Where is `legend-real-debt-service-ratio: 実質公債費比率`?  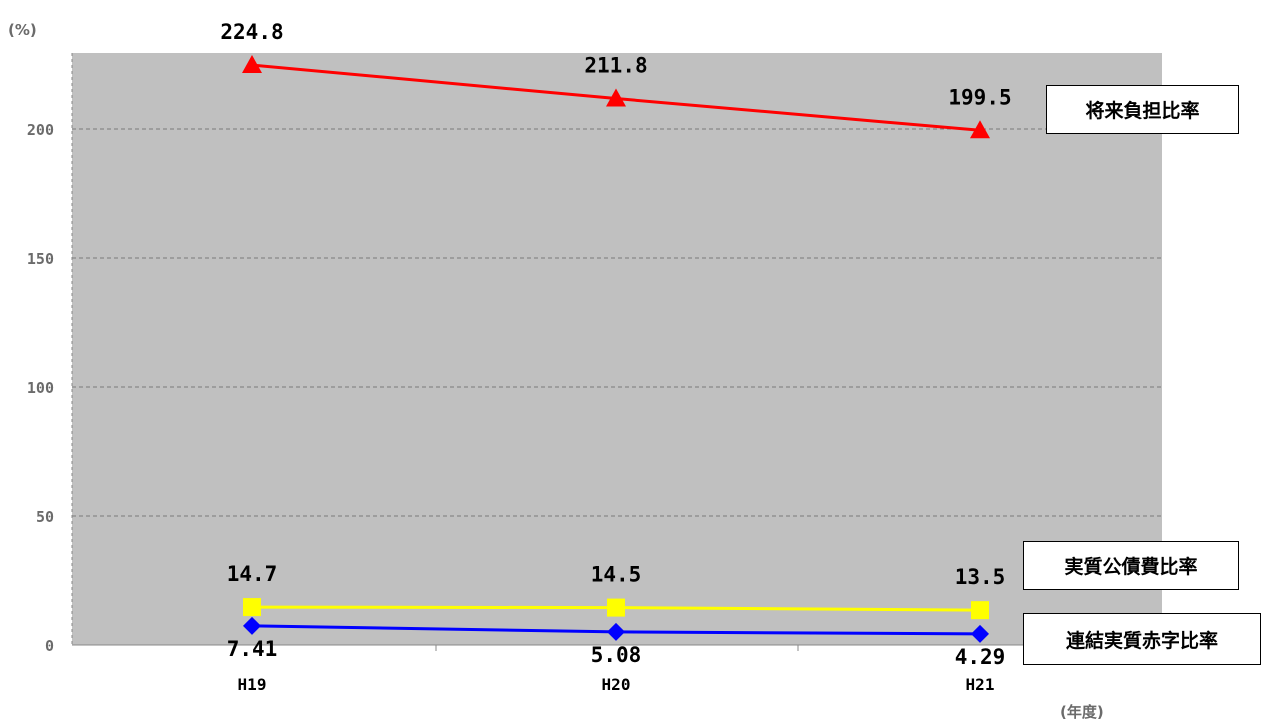 legend-real-debt-service-ratio: 実質公債費比率 is located at coordinates (1131, 565).